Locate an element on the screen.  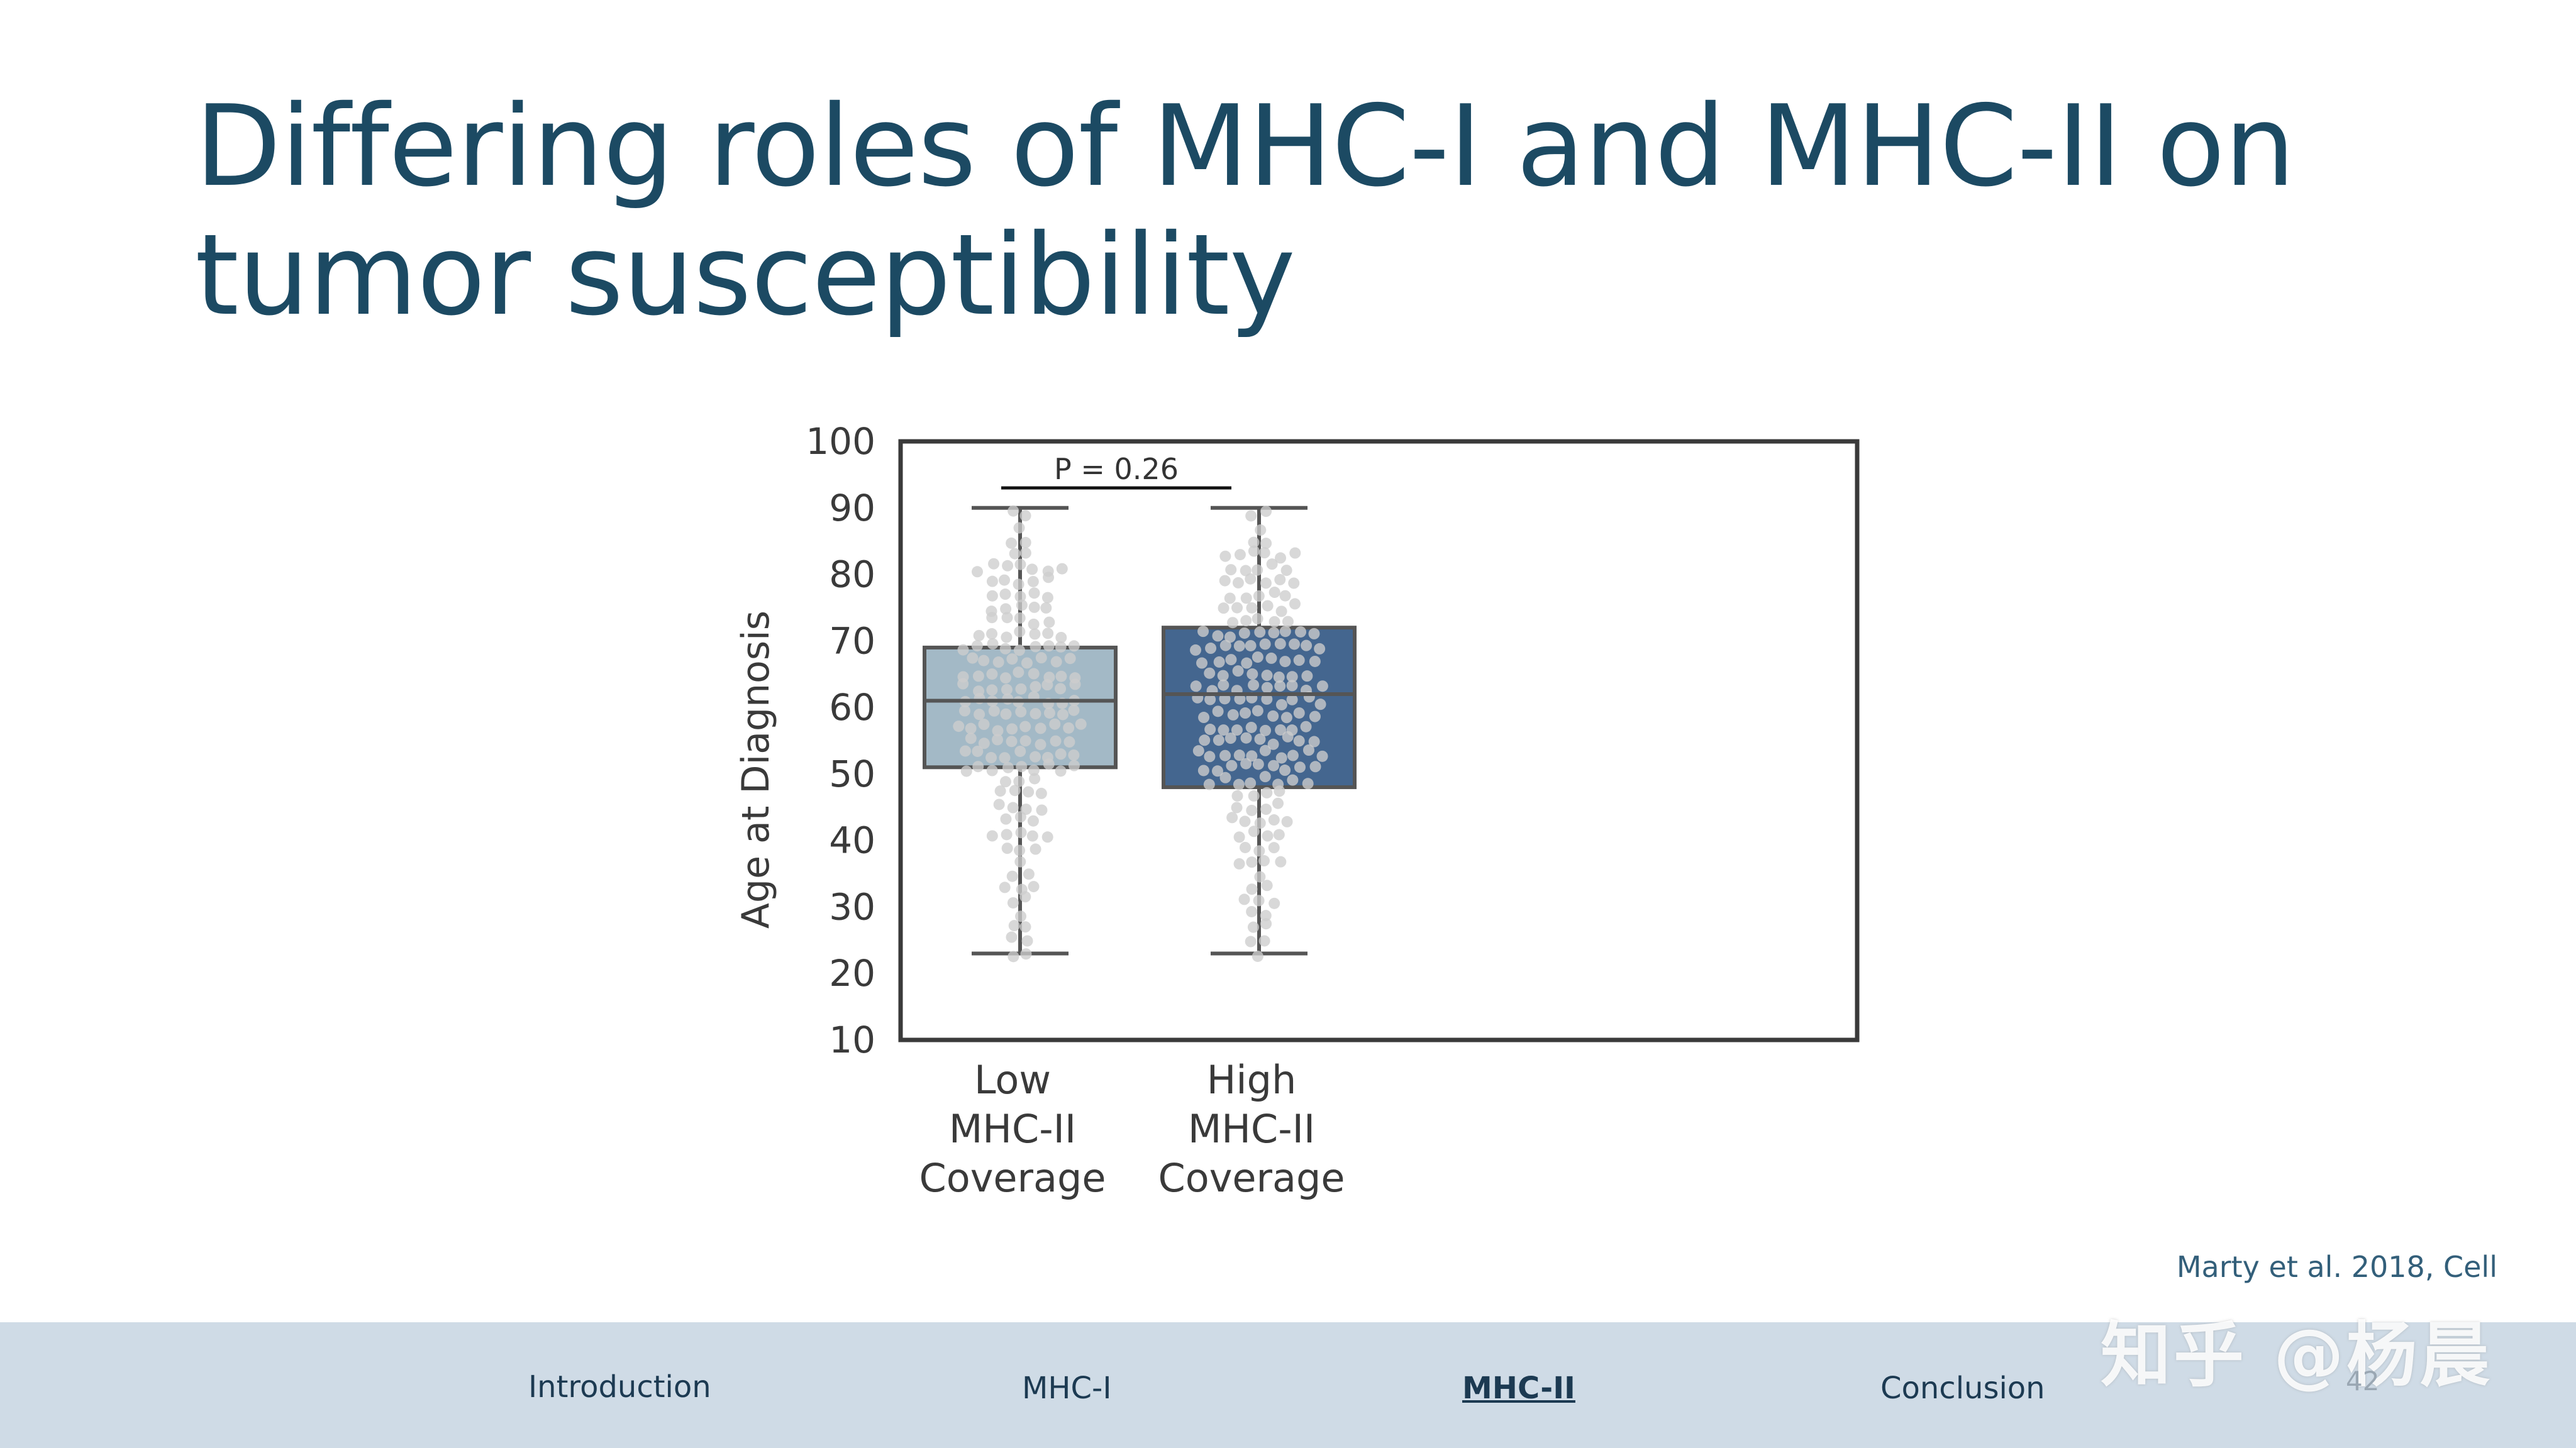
nav-mhc-ii: MHC-II is located at coordinates (1518, 1388).